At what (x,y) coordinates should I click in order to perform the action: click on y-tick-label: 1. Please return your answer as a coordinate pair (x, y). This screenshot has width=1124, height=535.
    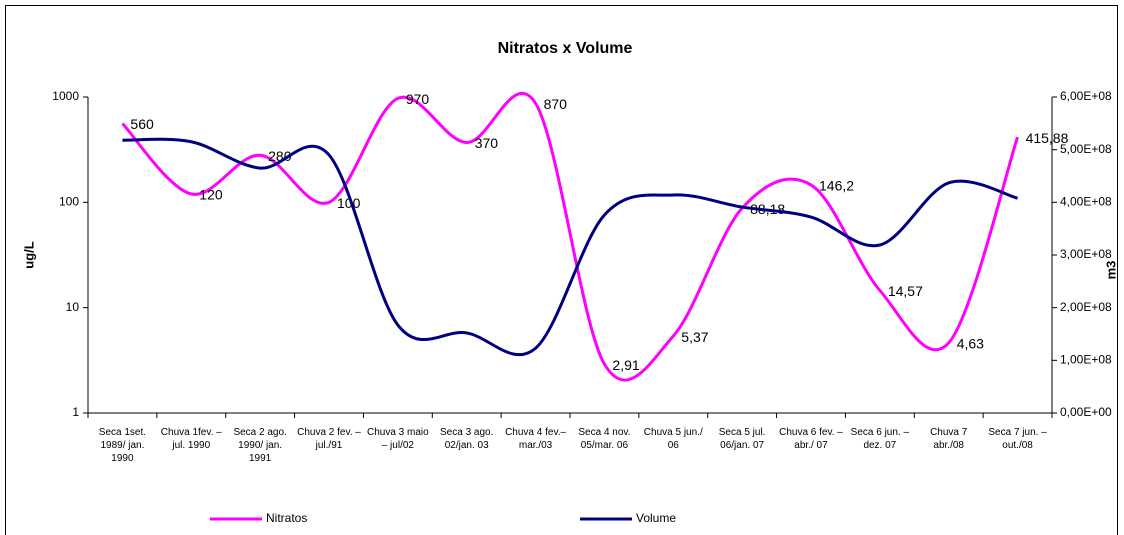
    Looking at the image, I should click on (75, 412).